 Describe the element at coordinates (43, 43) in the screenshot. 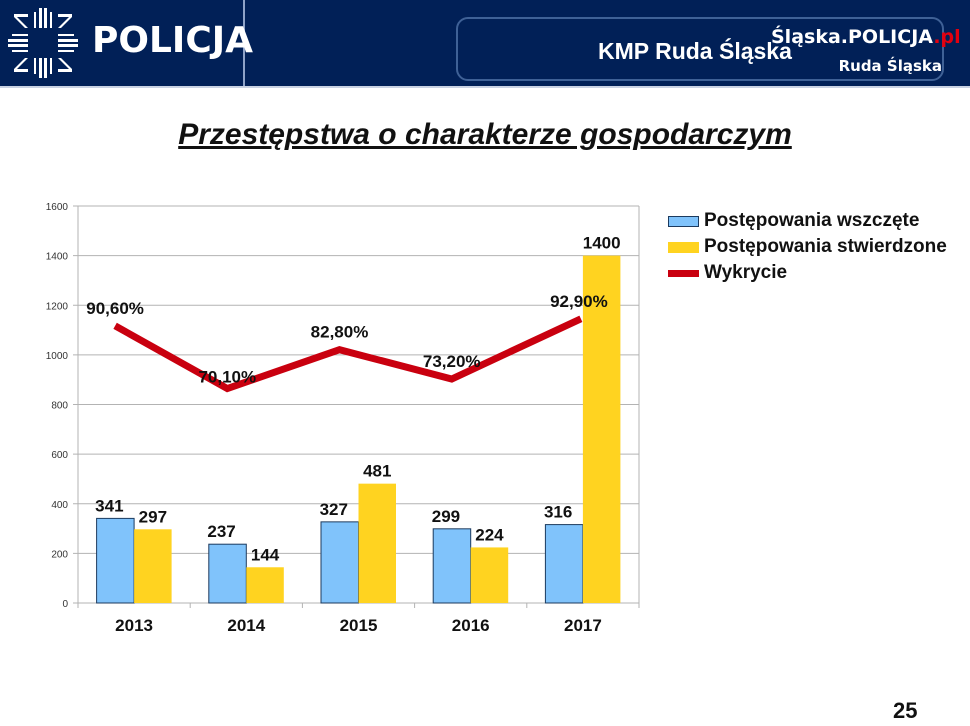

I see `police-star-icon` at that location.